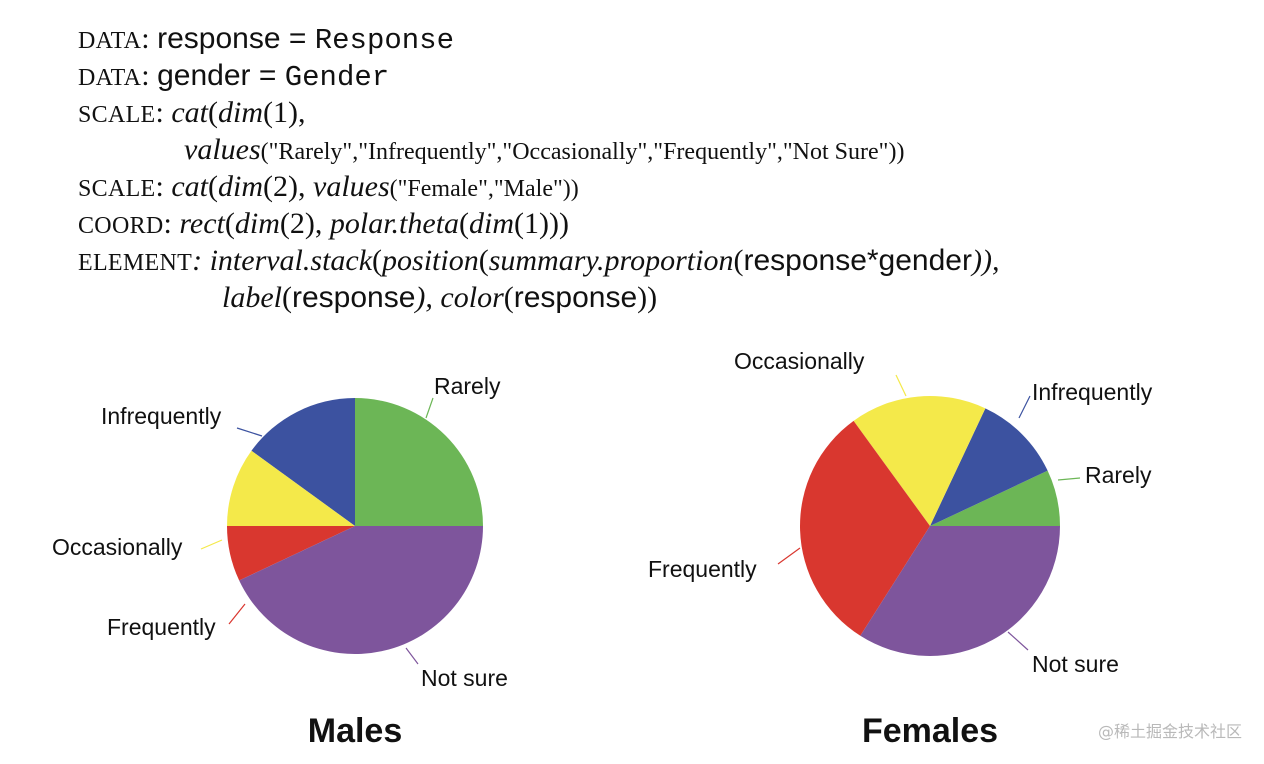 This screenshot has width=1264, height=764. Describe the element at coordinates (355, 731) in the screenshot. I see `chart-title: Males` at that location.